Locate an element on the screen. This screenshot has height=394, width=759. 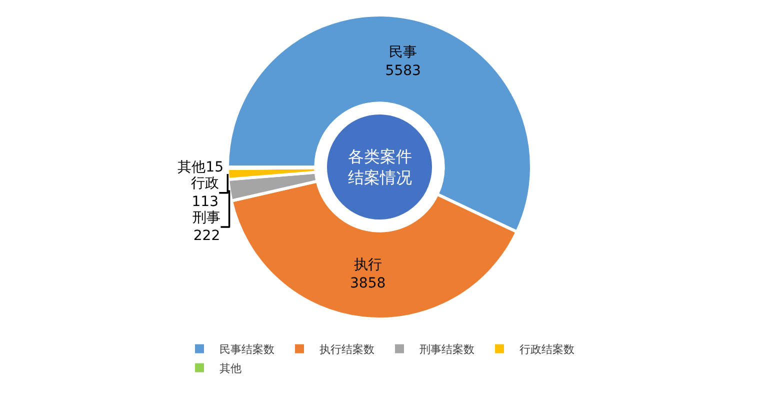
legend-label: 刑事结案数 is located at coordinates (447, 349).